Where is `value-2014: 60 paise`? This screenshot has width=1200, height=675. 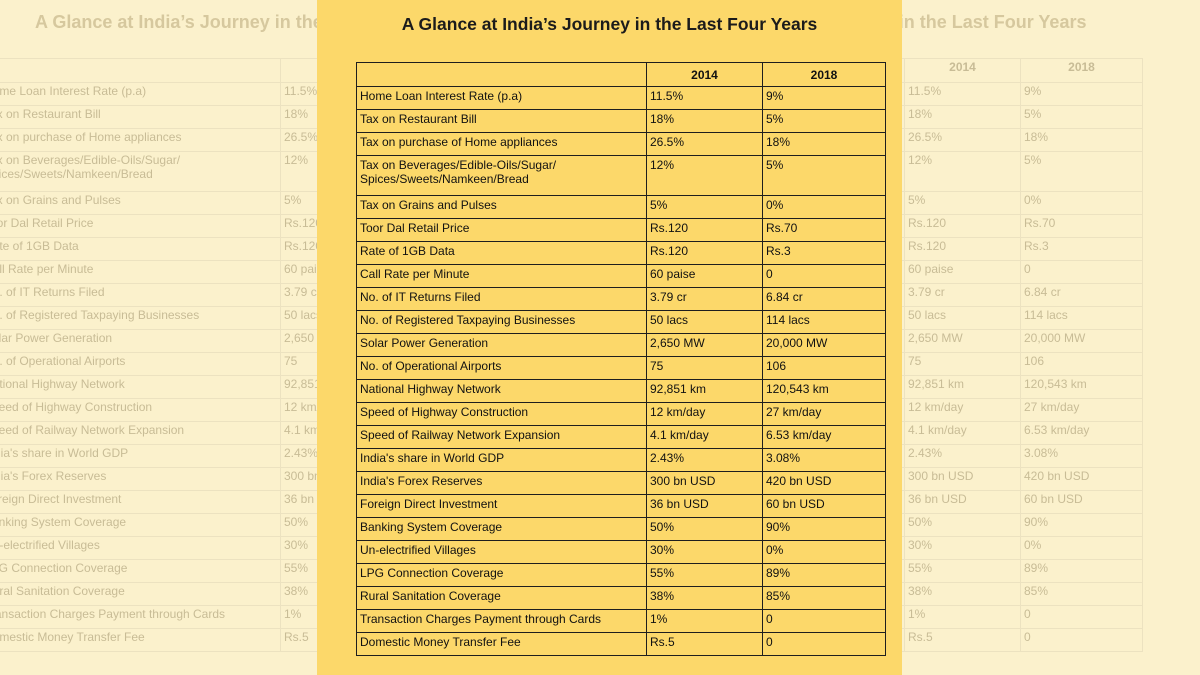 value-2014: 60 paise is located at coordinates (704, 276).